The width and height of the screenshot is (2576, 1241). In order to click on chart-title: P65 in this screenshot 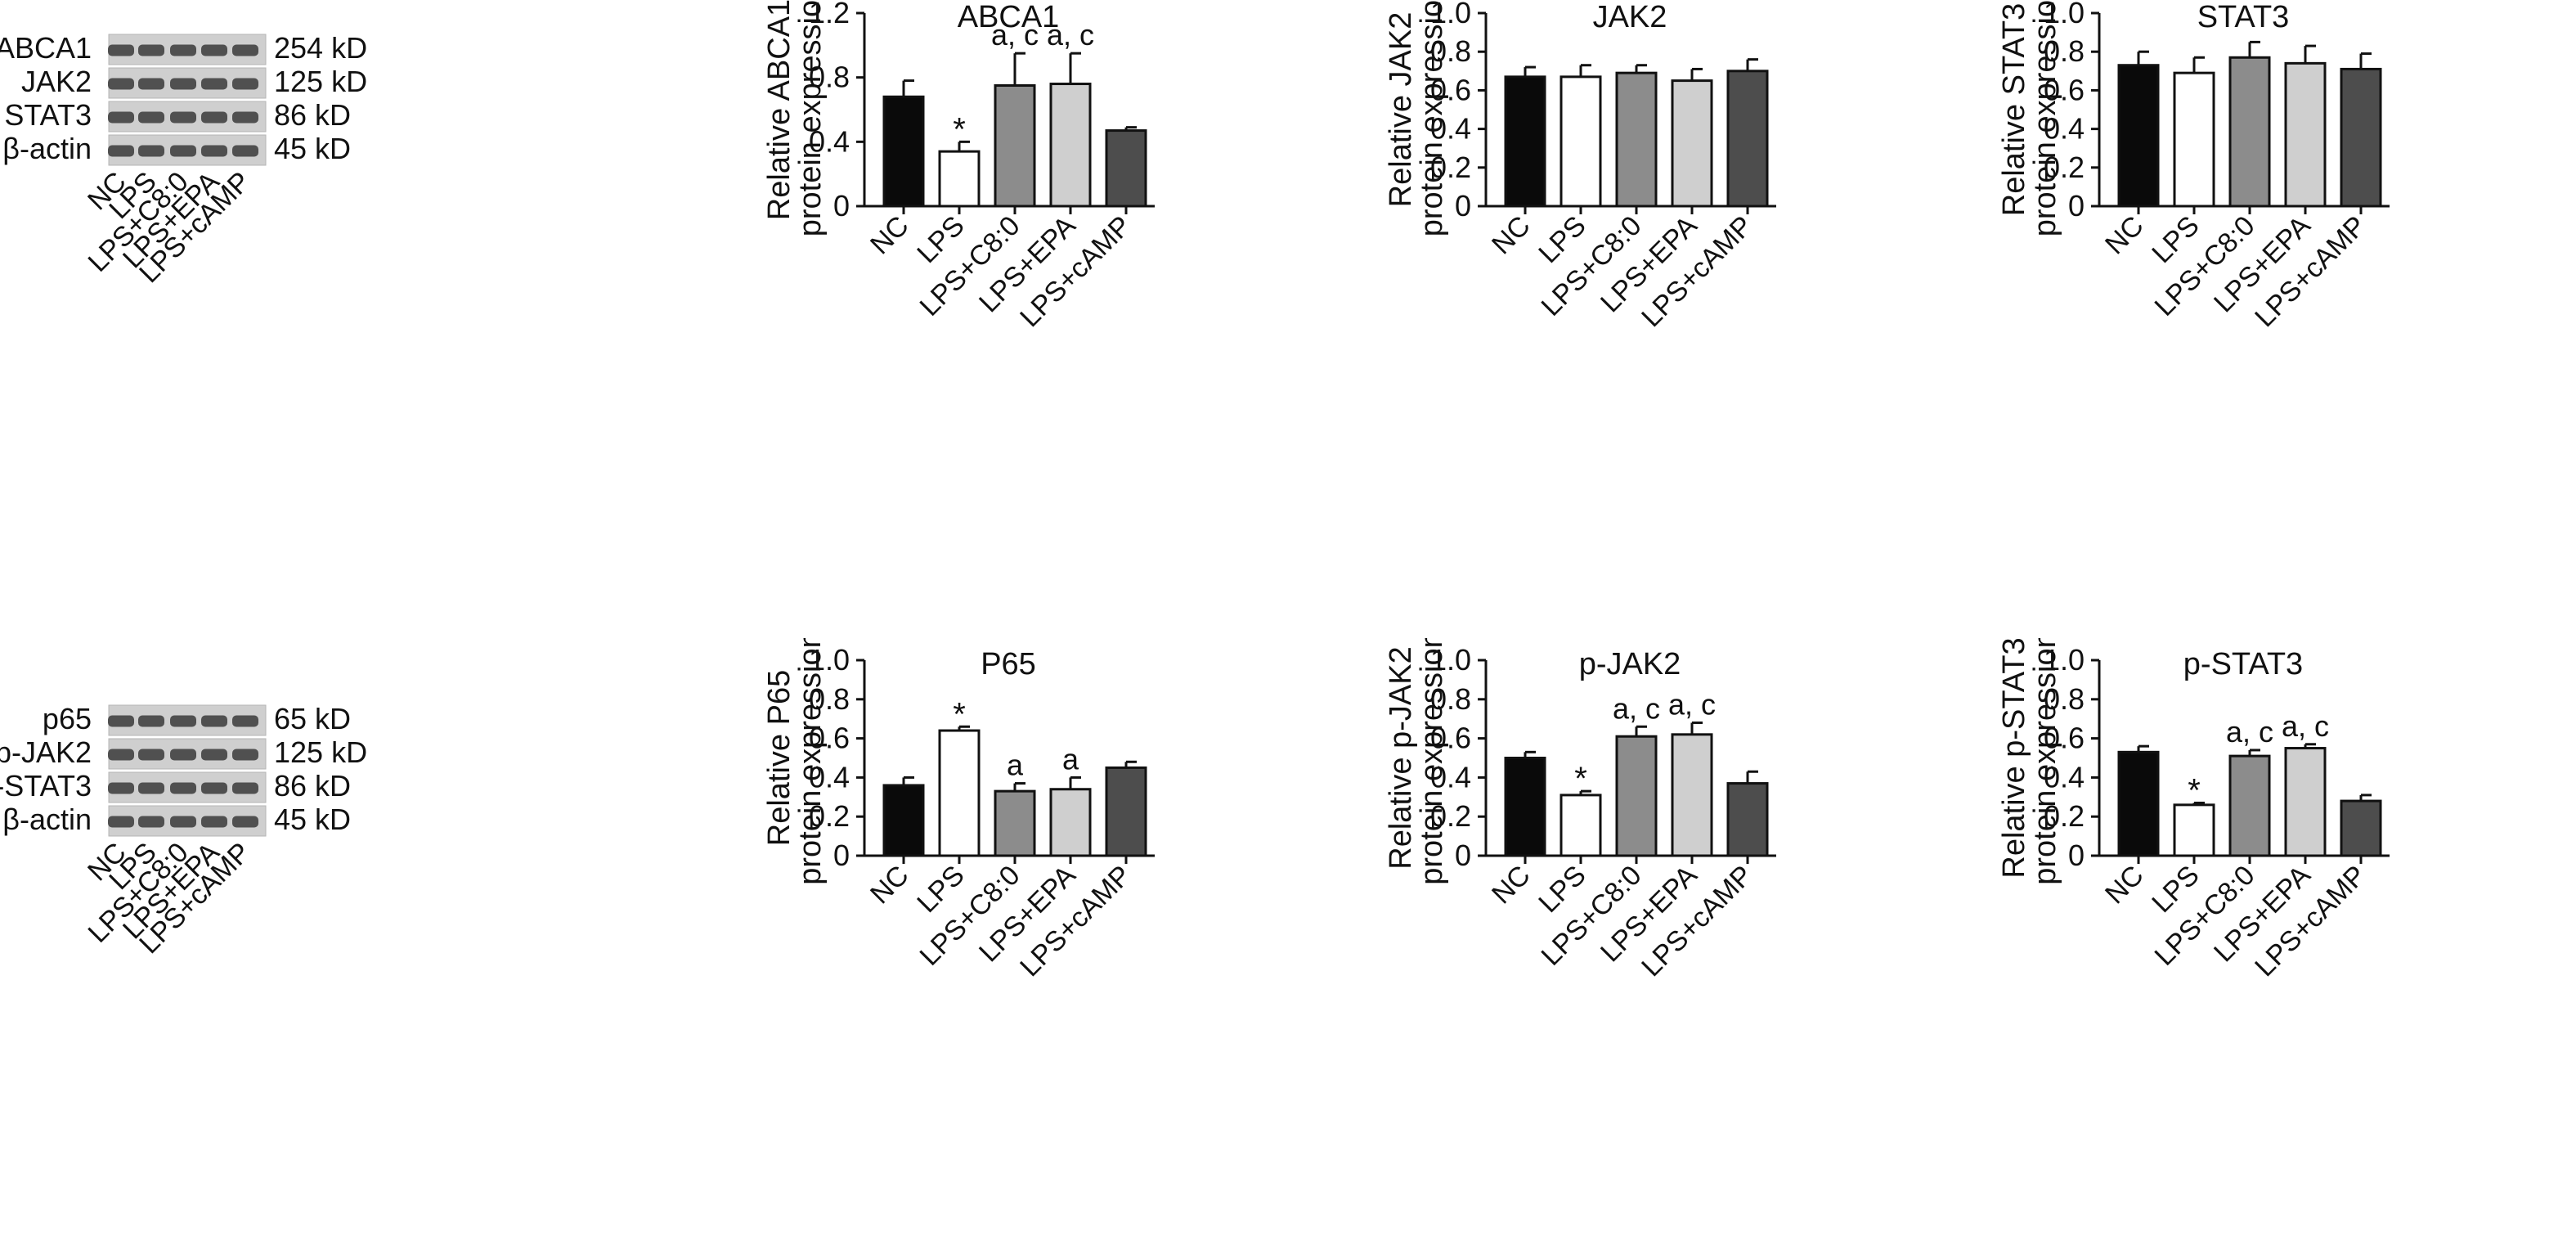, I will do `click(1009, 664)`.